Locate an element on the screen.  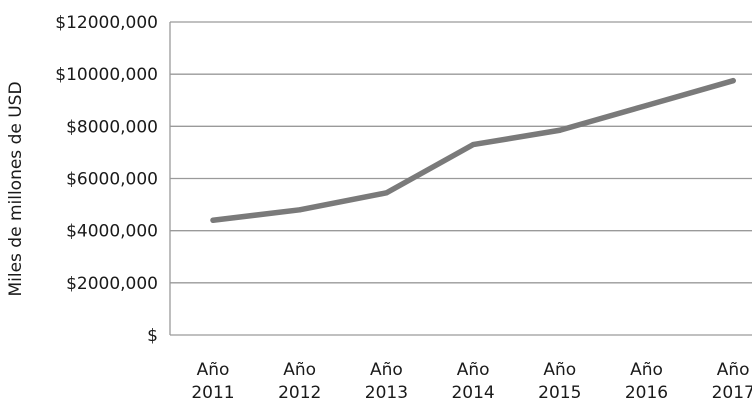
y-tick-label: $6000,000 is located at coordinates (112, 180).